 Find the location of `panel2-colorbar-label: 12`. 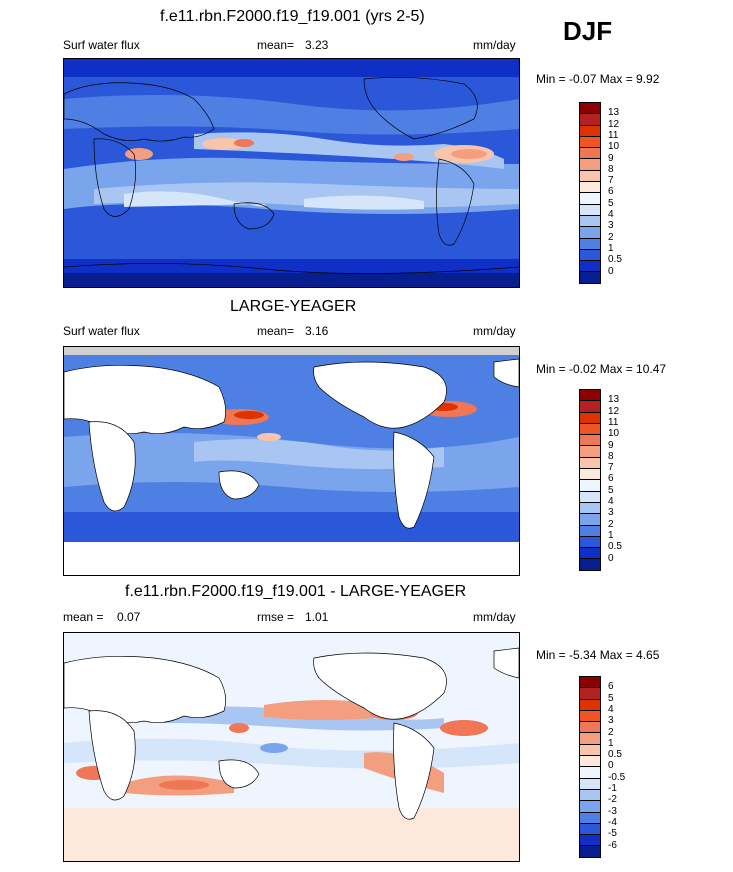

panel2-colorbar-label: 12 is located at coordinates (614, 411).